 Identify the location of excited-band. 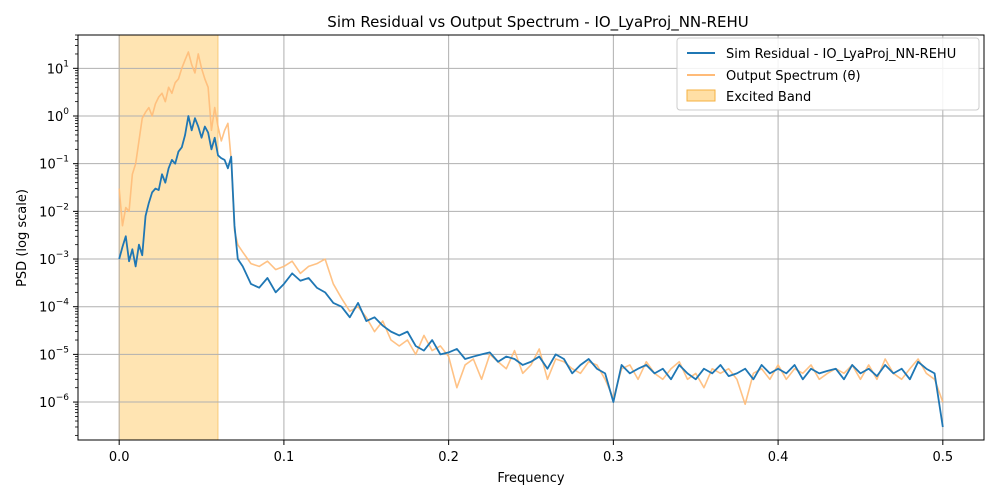
(168, 237).